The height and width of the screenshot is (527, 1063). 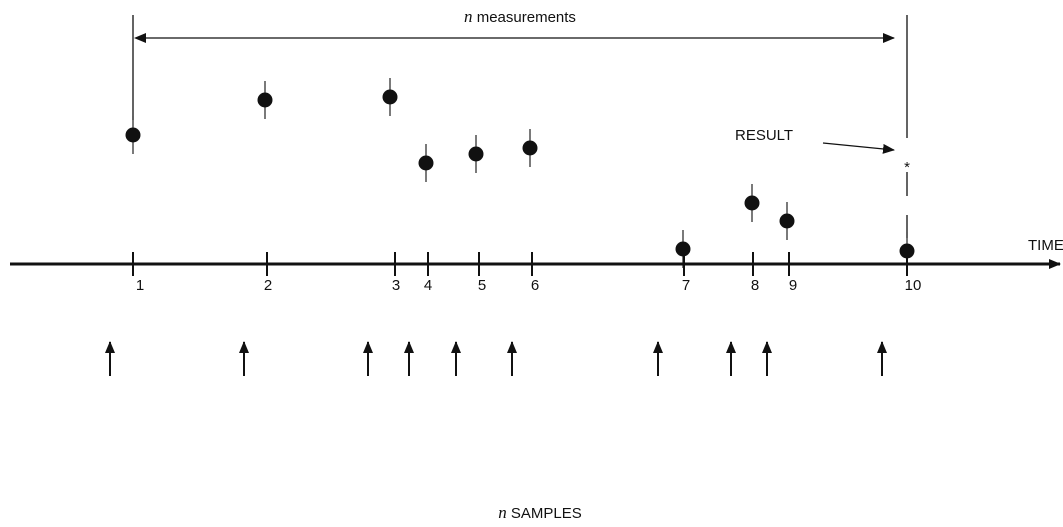 What do you see at coordinates (793, 285) in the screenshot?
I see `tick-label: 9` at bounding box center [793, 285].